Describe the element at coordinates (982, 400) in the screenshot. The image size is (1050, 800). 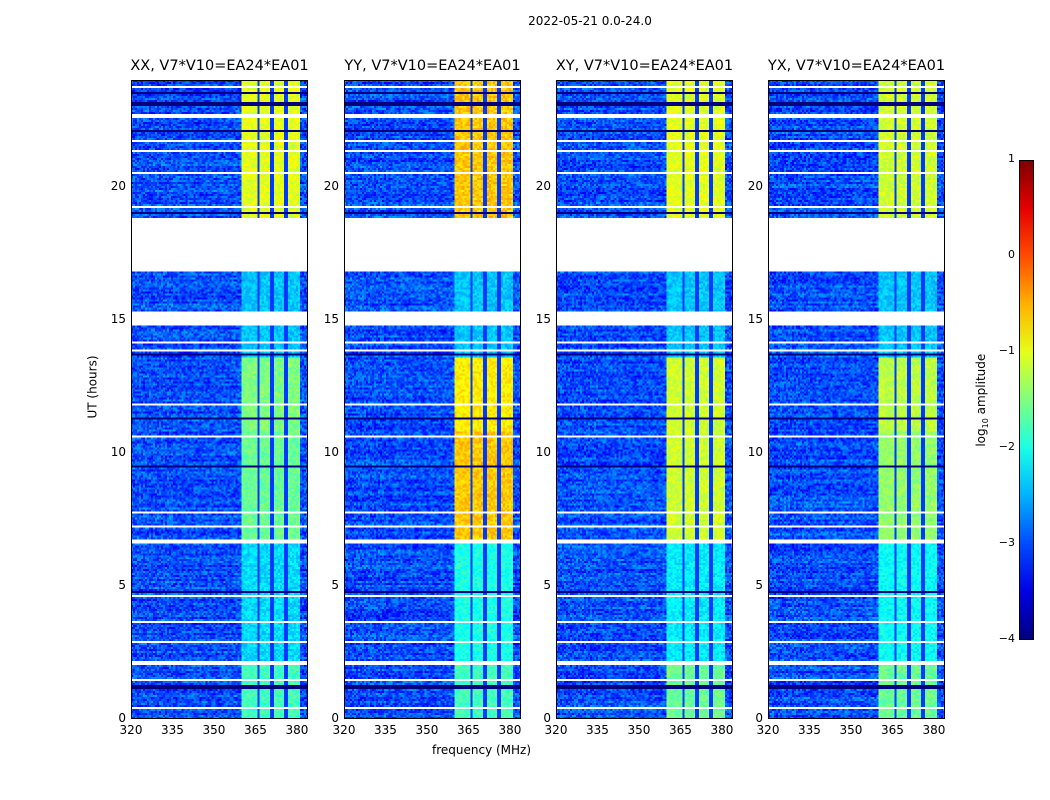
I see `colorbar-label: log10 amplitude` at that location.